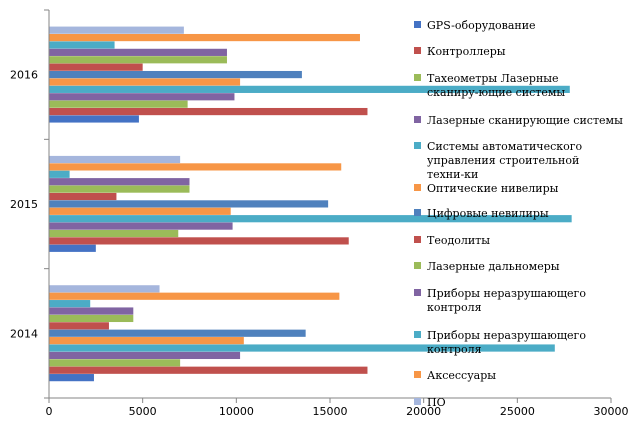 This screenshot has width=643, height=432. Describe the element at coordinates (481, 25) in the screenshot. I see `legend-label-0: GPS-оборудование` at that location.